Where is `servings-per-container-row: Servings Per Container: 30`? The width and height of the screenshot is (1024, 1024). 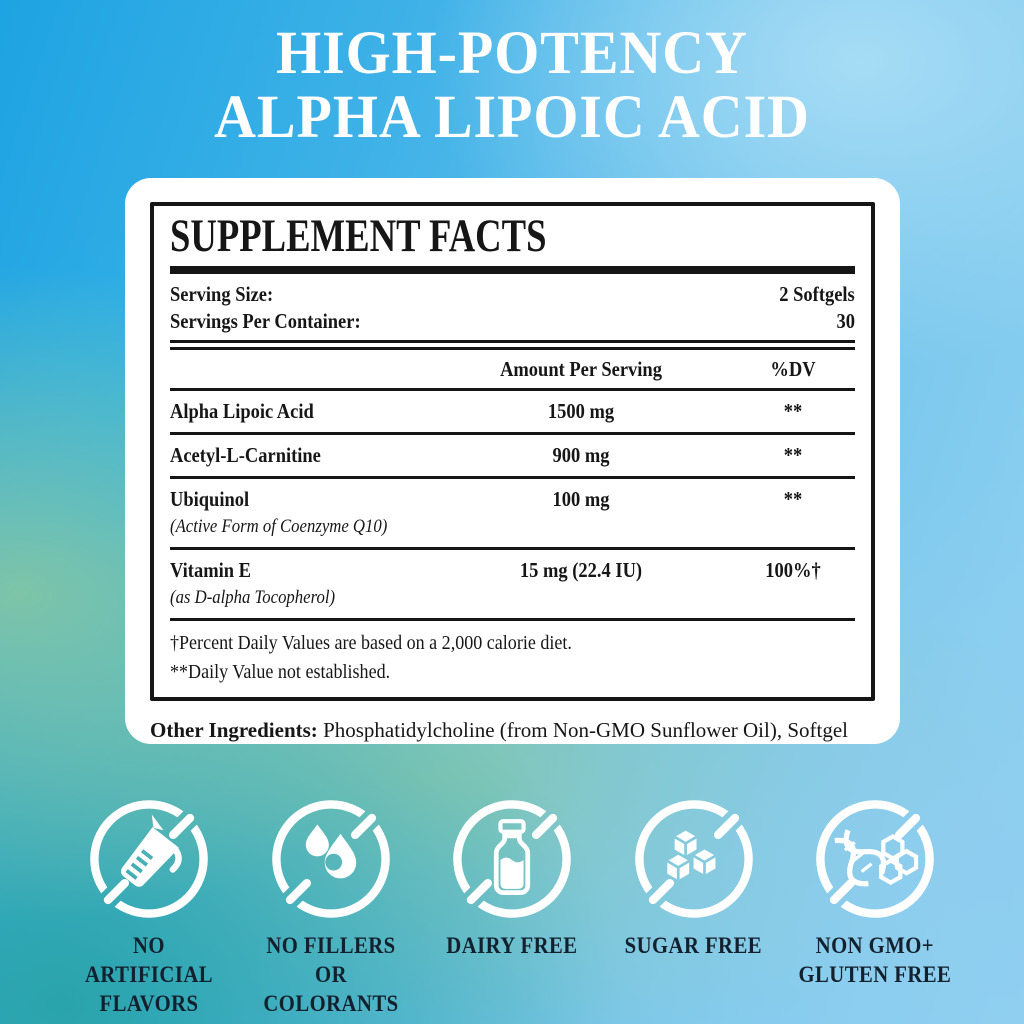 servings-per-container-row: Servings Per Container: 30 is located at coordinates (512, 321).